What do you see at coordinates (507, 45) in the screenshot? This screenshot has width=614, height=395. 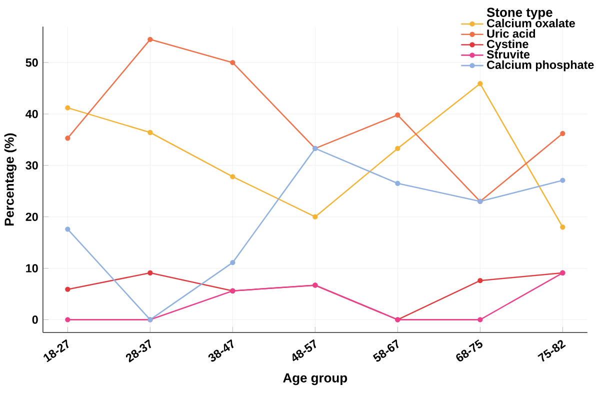 I see `legend-label: Cystine` at bounding box center [507, 45].